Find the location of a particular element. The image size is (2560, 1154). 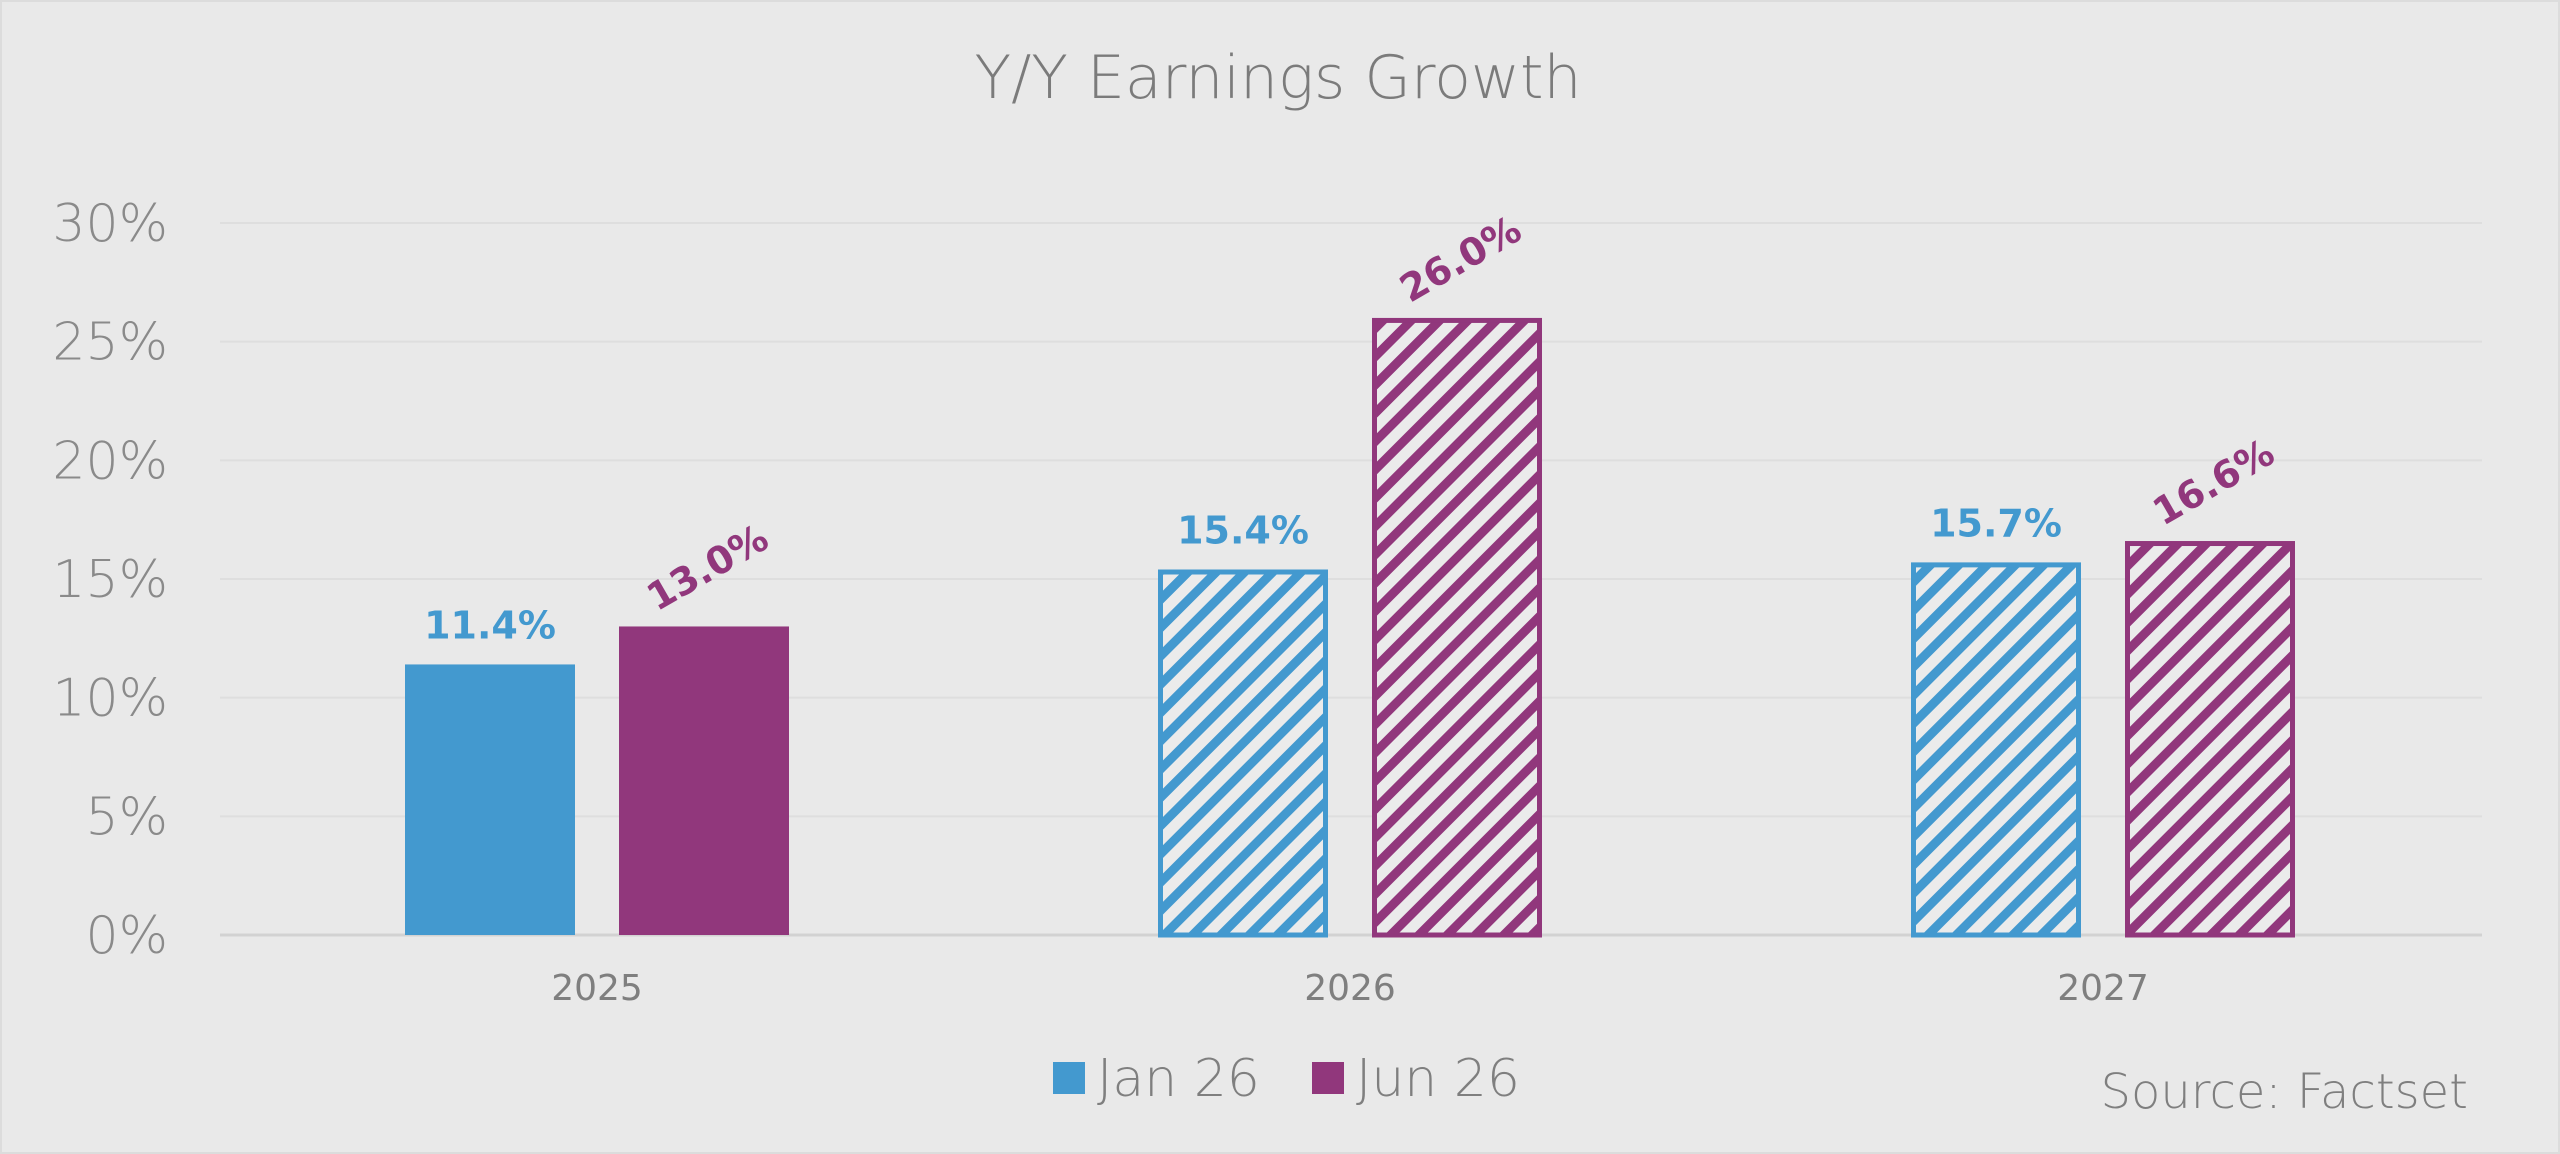

data-label-jun-26-2027: 16.6% is located at coordinates (2213, 482).